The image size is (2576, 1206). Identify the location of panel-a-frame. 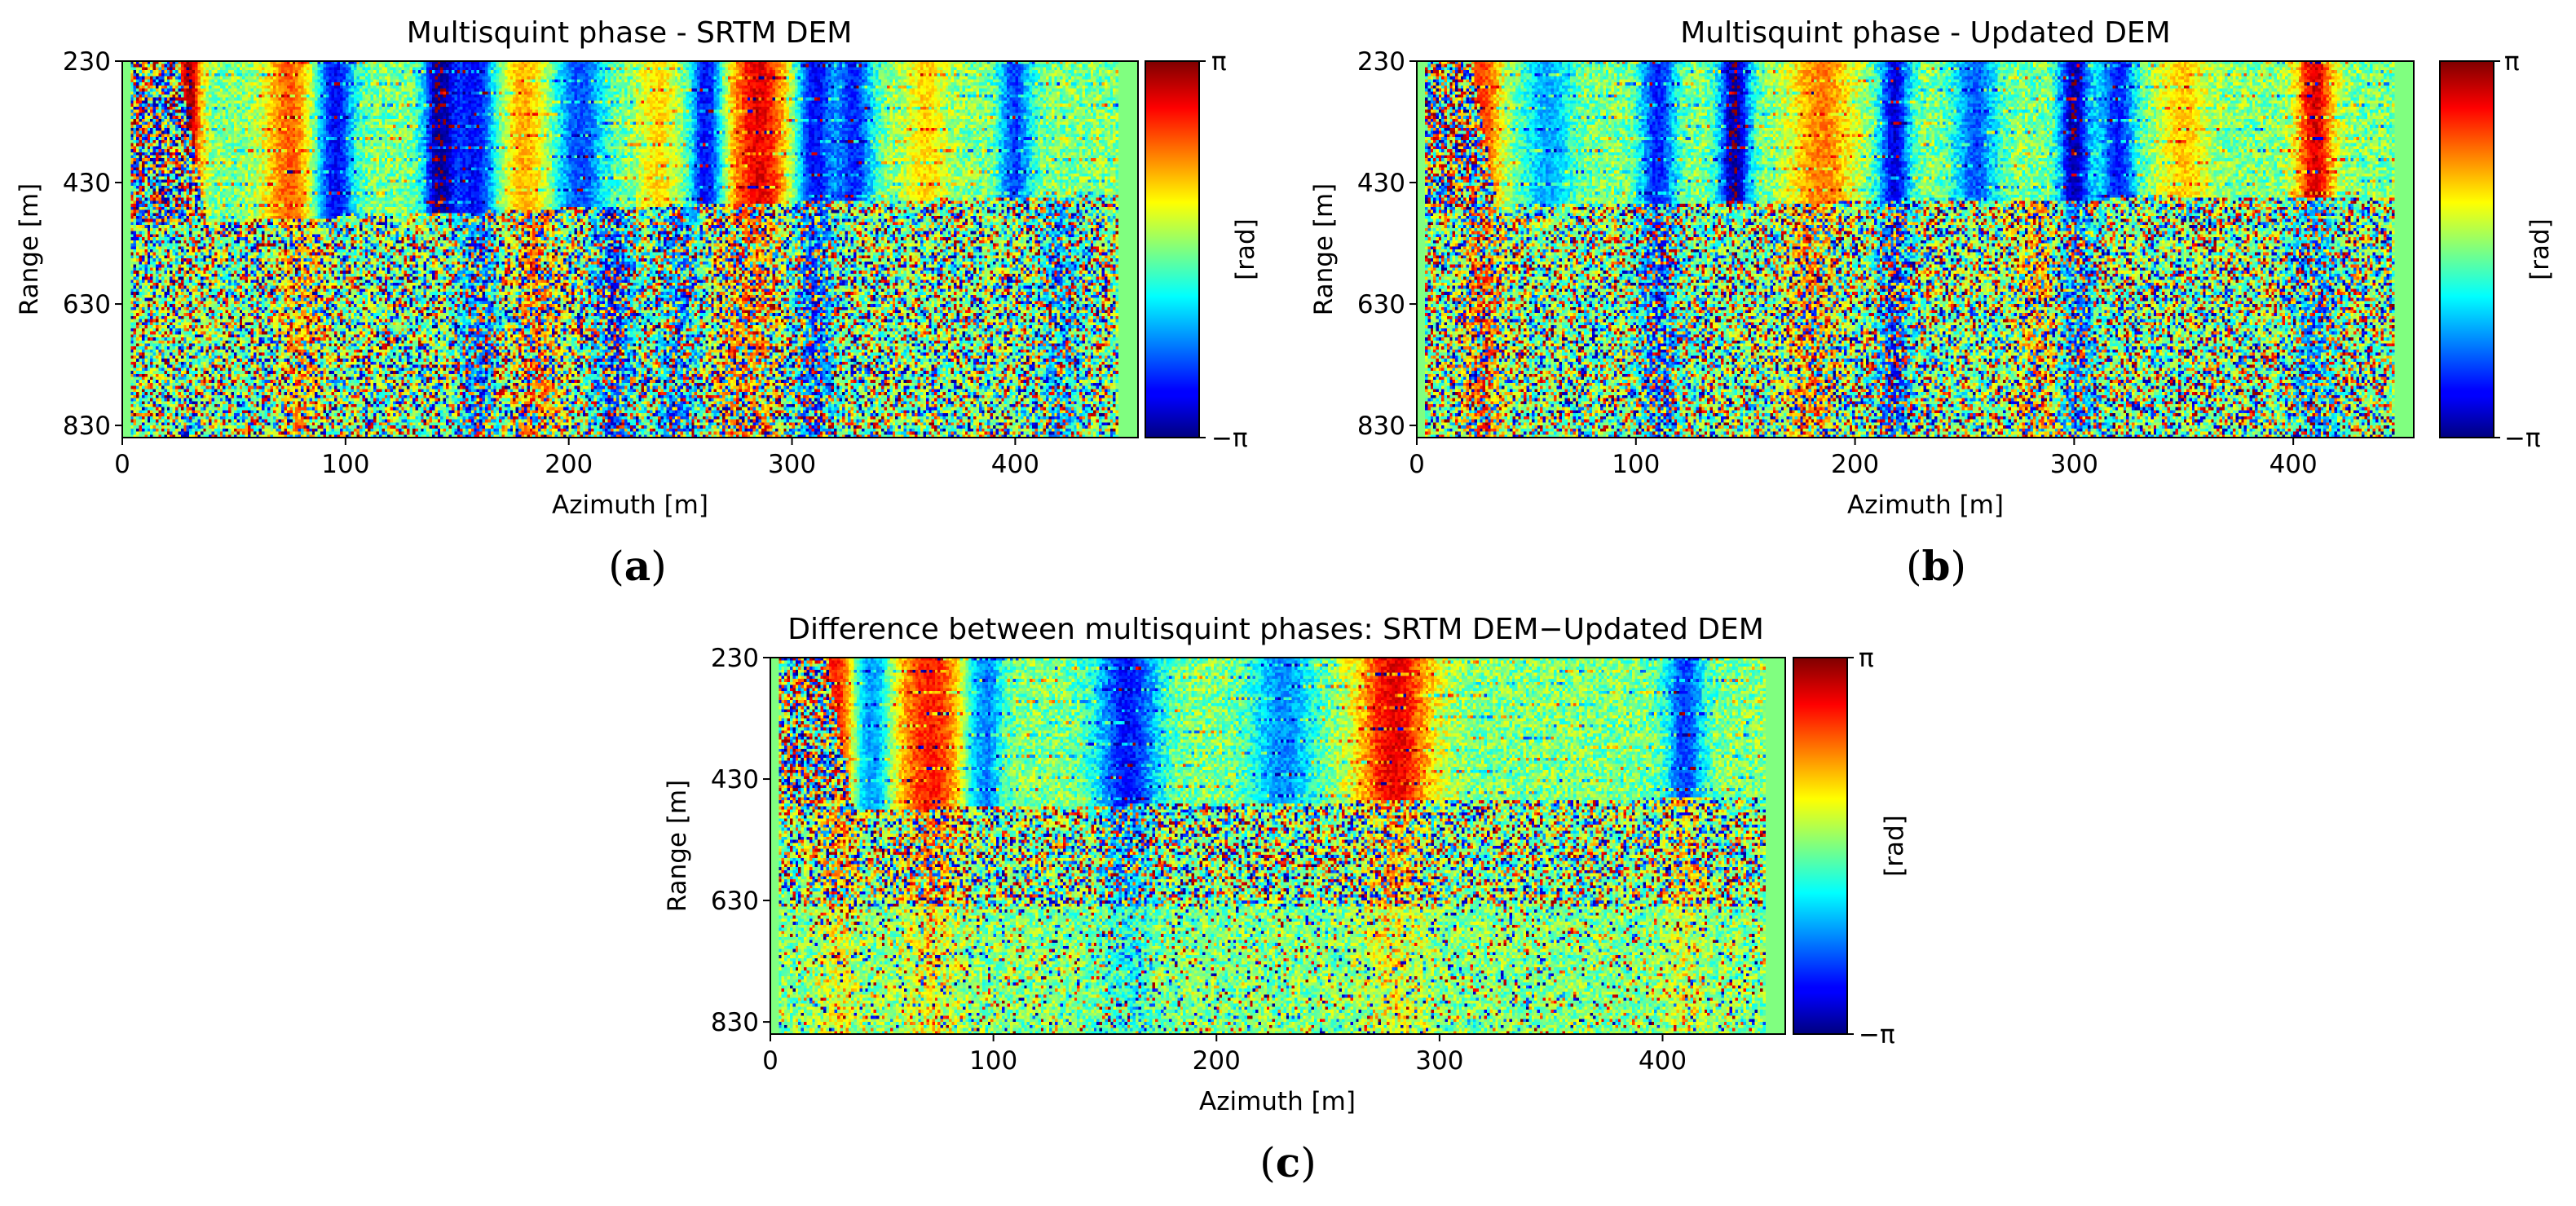
(630, 249).